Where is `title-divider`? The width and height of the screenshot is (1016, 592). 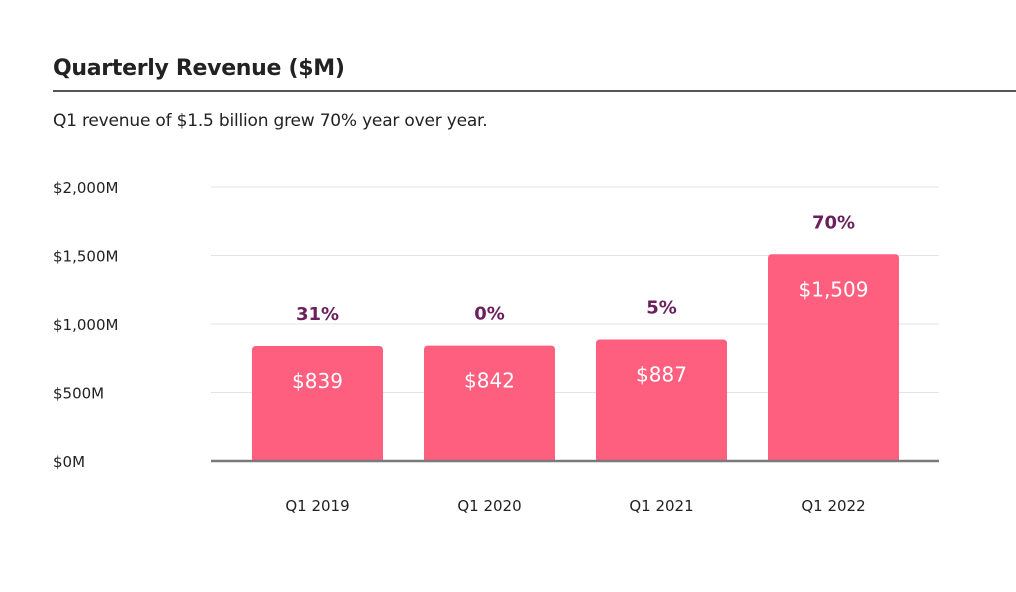 title-divider is located at coordinates (534, 91).